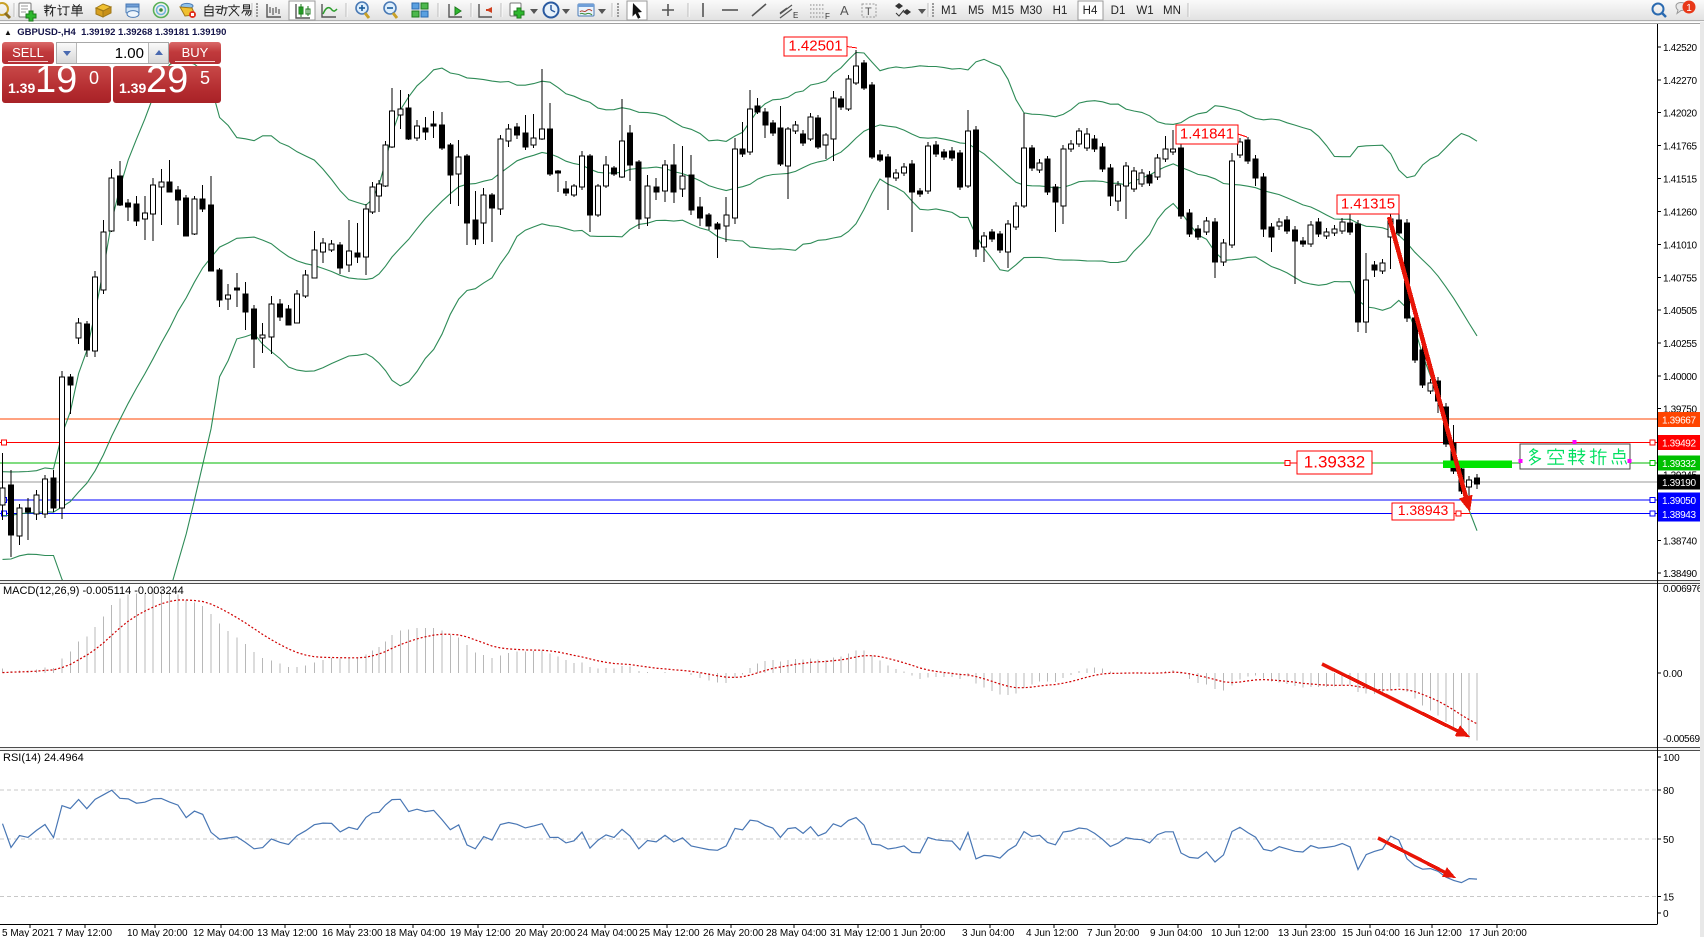 This screenshot has width=1704, height=937. What do you see at coordinates (919, 932) in the screenshot?
I see `svg-text: 1 Jun 20:00` at bounding box center [919, 932].